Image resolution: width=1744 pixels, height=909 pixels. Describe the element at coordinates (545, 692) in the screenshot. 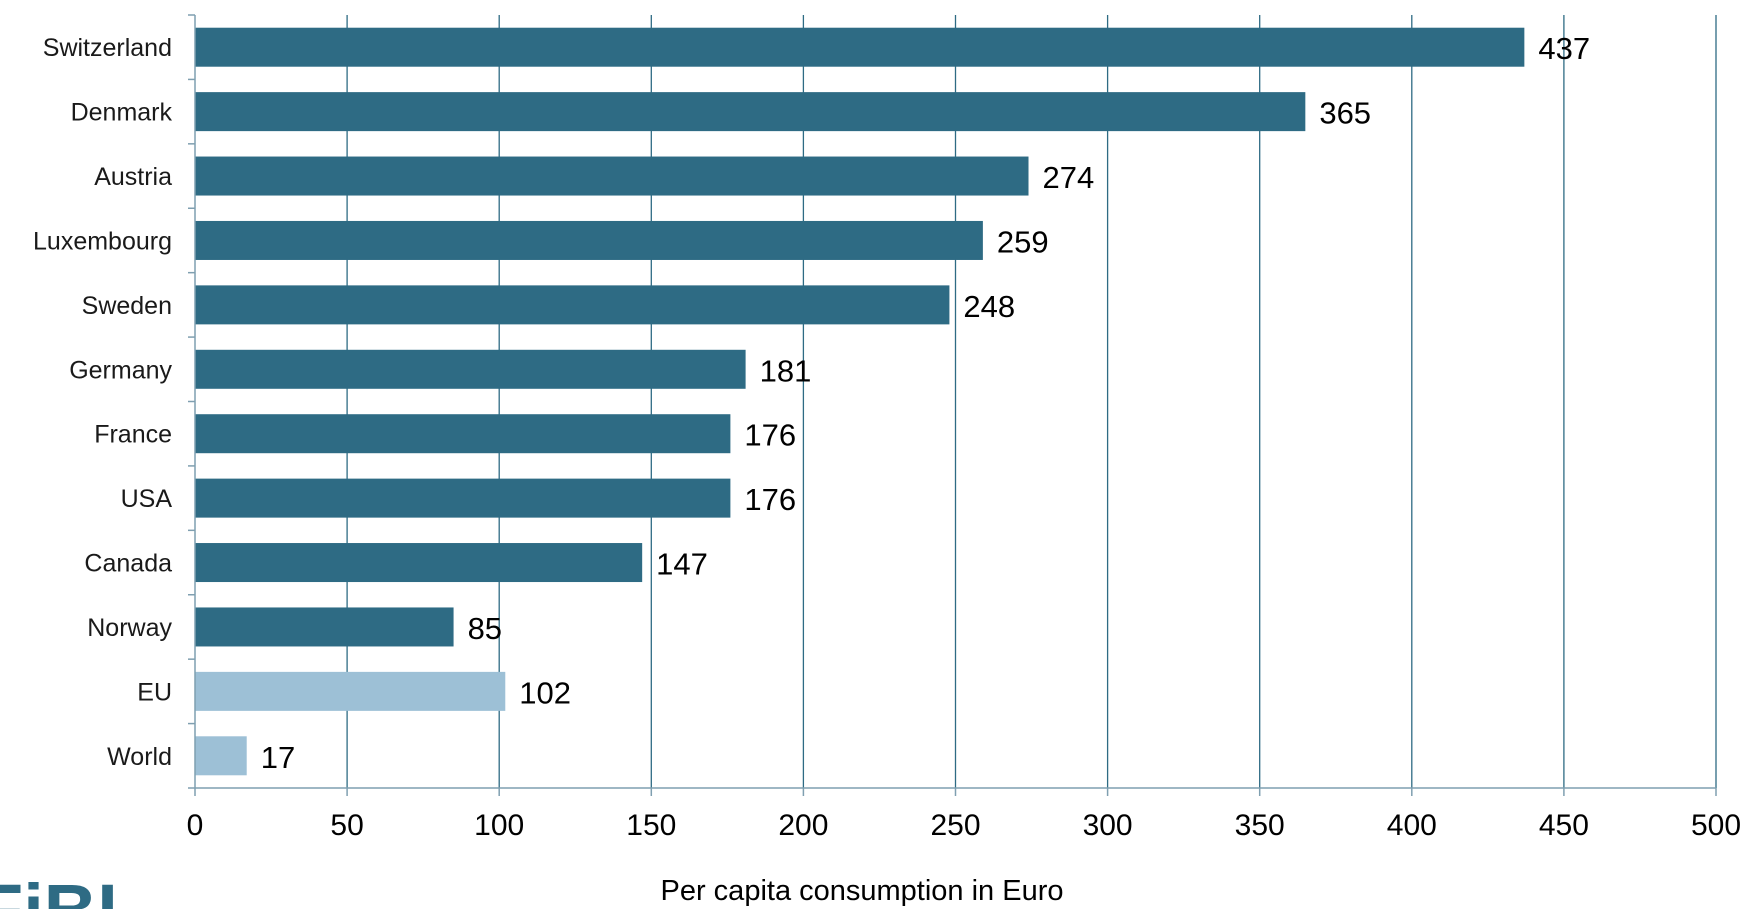

I see `data-label: 102` at that location.